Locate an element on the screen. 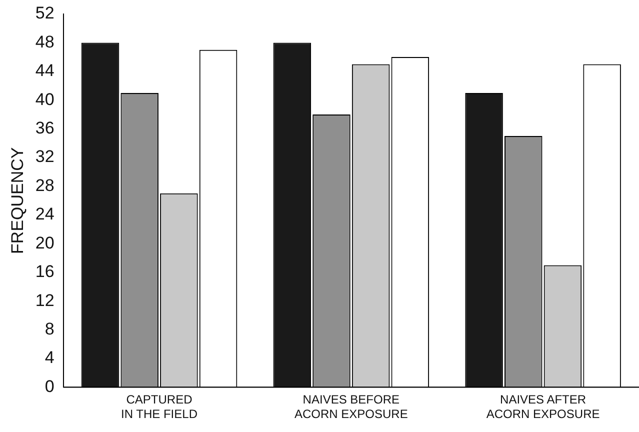 This screenshot has height=432, width=639. x-tick-label: CAPTURED IN THE FIELD is located at coordinates (159, 407).